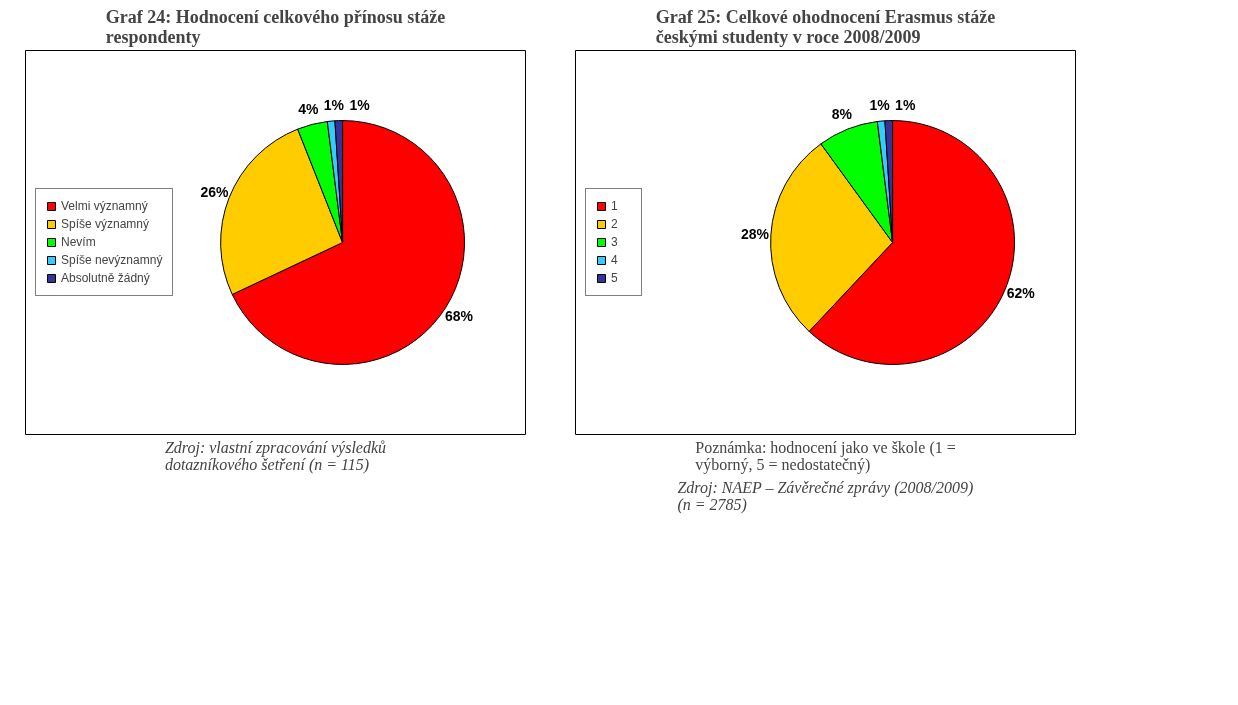 The height and width of the screenshot is (705, 1238). I want to click on text: Poznámka: hodnocení jako ve škole (1 = výborný, 5 = nedostatečný), so click(825, 456).